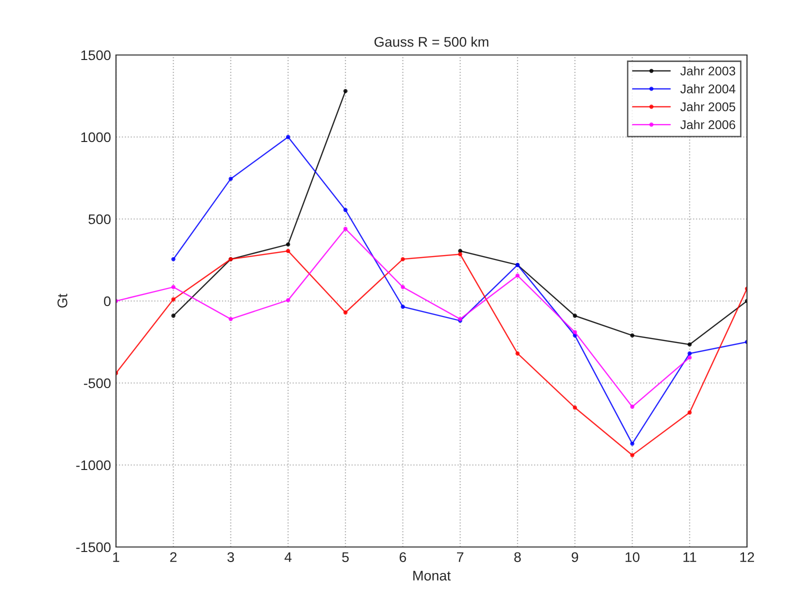  I want to click on x-tick-label: 2, so click(173, 557).